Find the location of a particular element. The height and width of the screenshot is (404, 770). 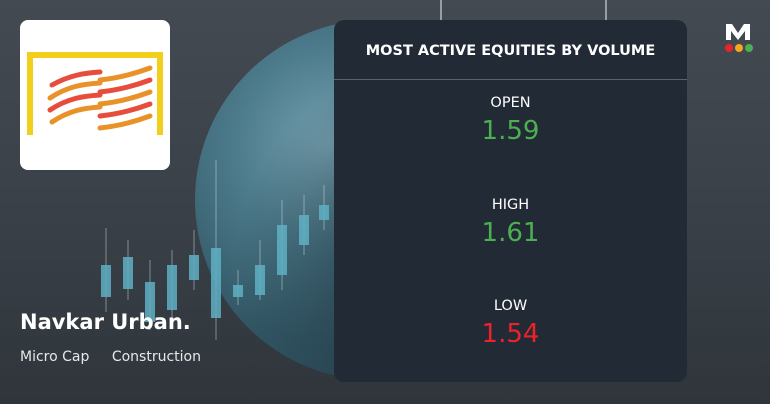

metric-open: OPEN 1.59 is located at coordinates (510, 120).